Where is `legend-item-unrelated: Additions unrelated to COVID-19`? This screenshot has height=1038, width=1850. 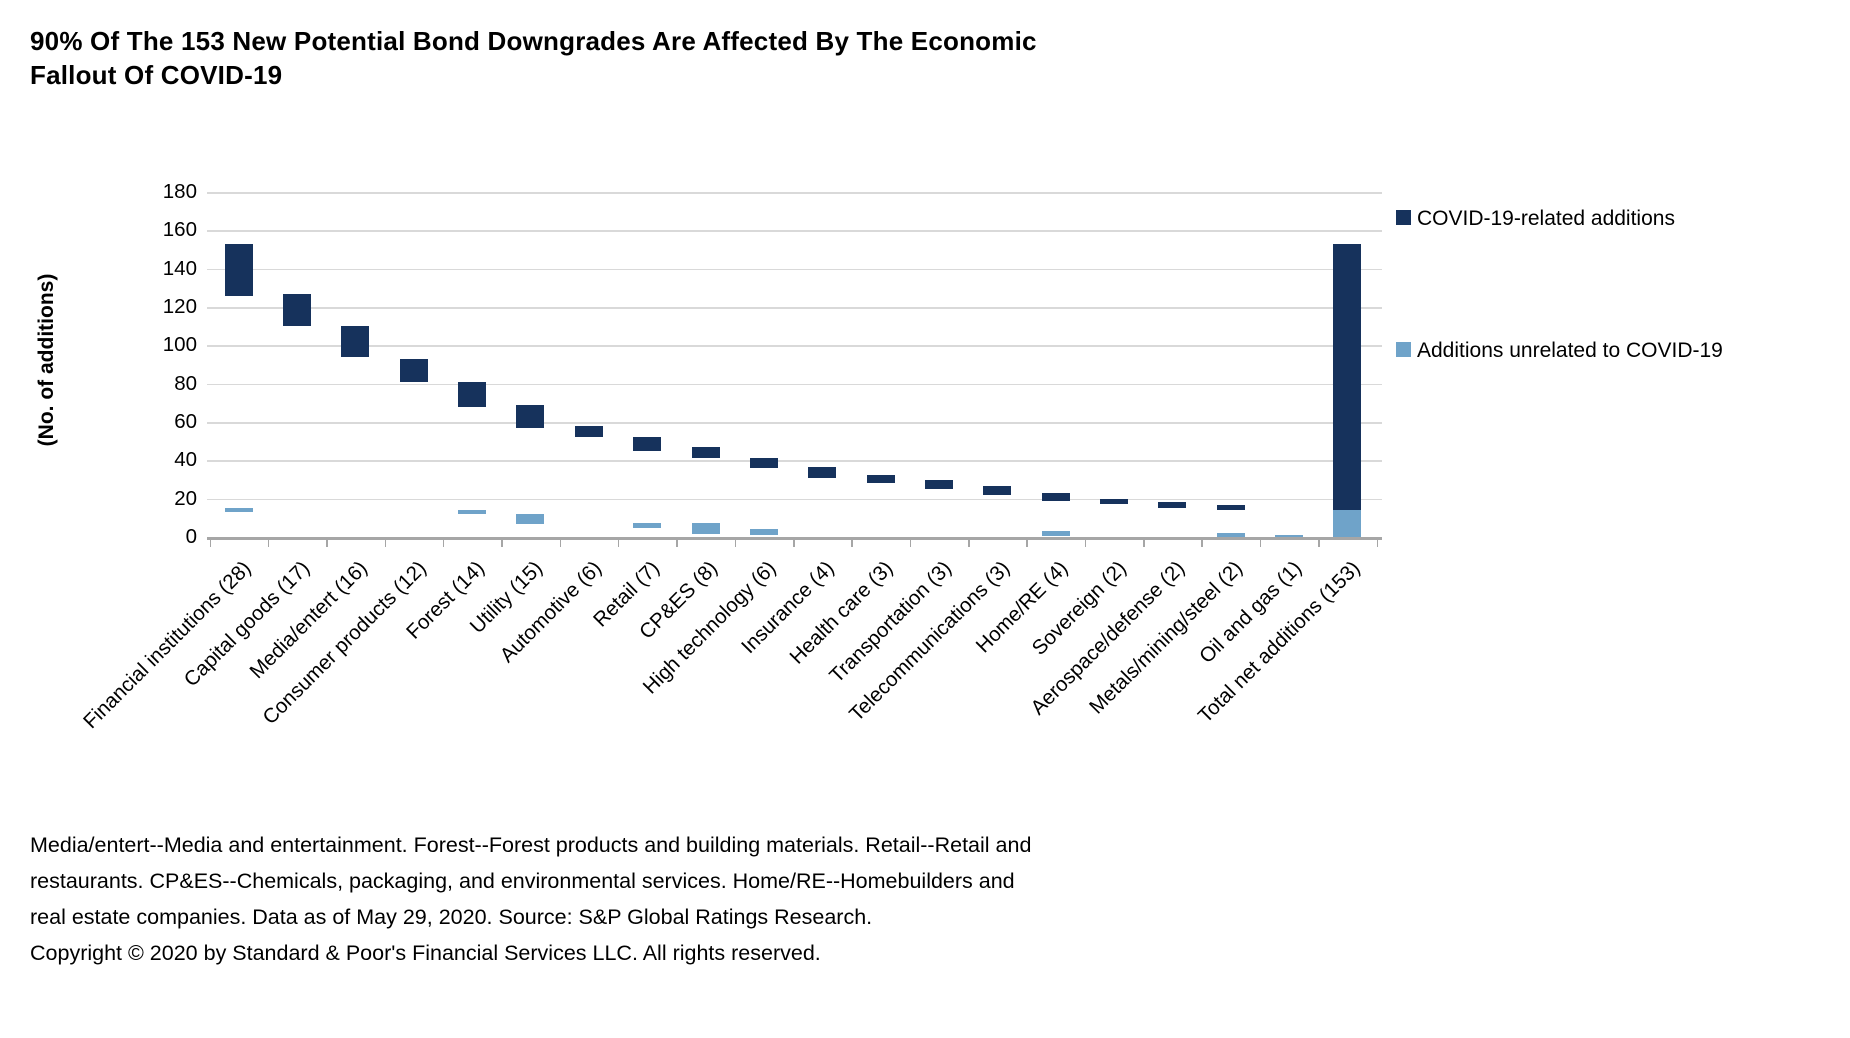 legend-item-unrelated: Additions unrelated to COVID-19 is located at coordinates (1568, 350).